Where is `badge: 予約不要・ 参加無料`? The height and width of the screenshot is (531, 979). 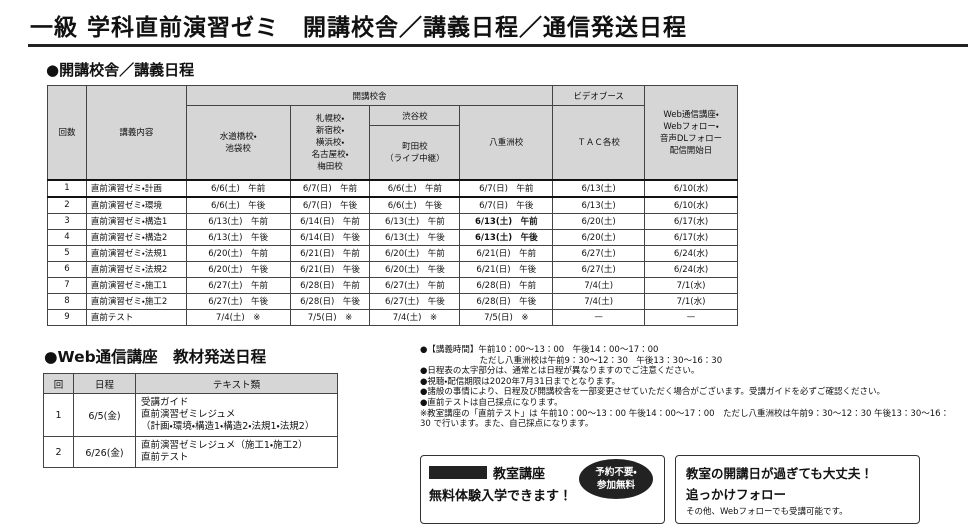 badge: 予約不要・ 参加無料 is located at coordinates (616, 479).